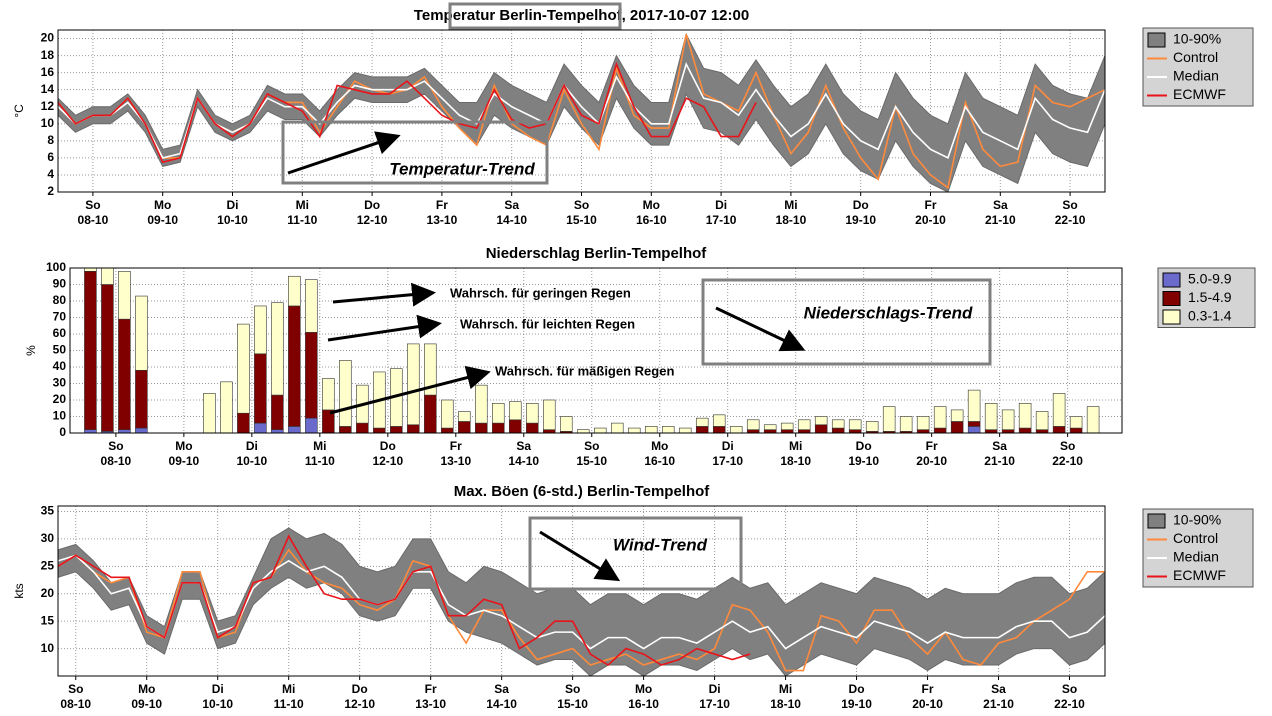  I want to click on y-tick-label: 25, so click(48, 565).